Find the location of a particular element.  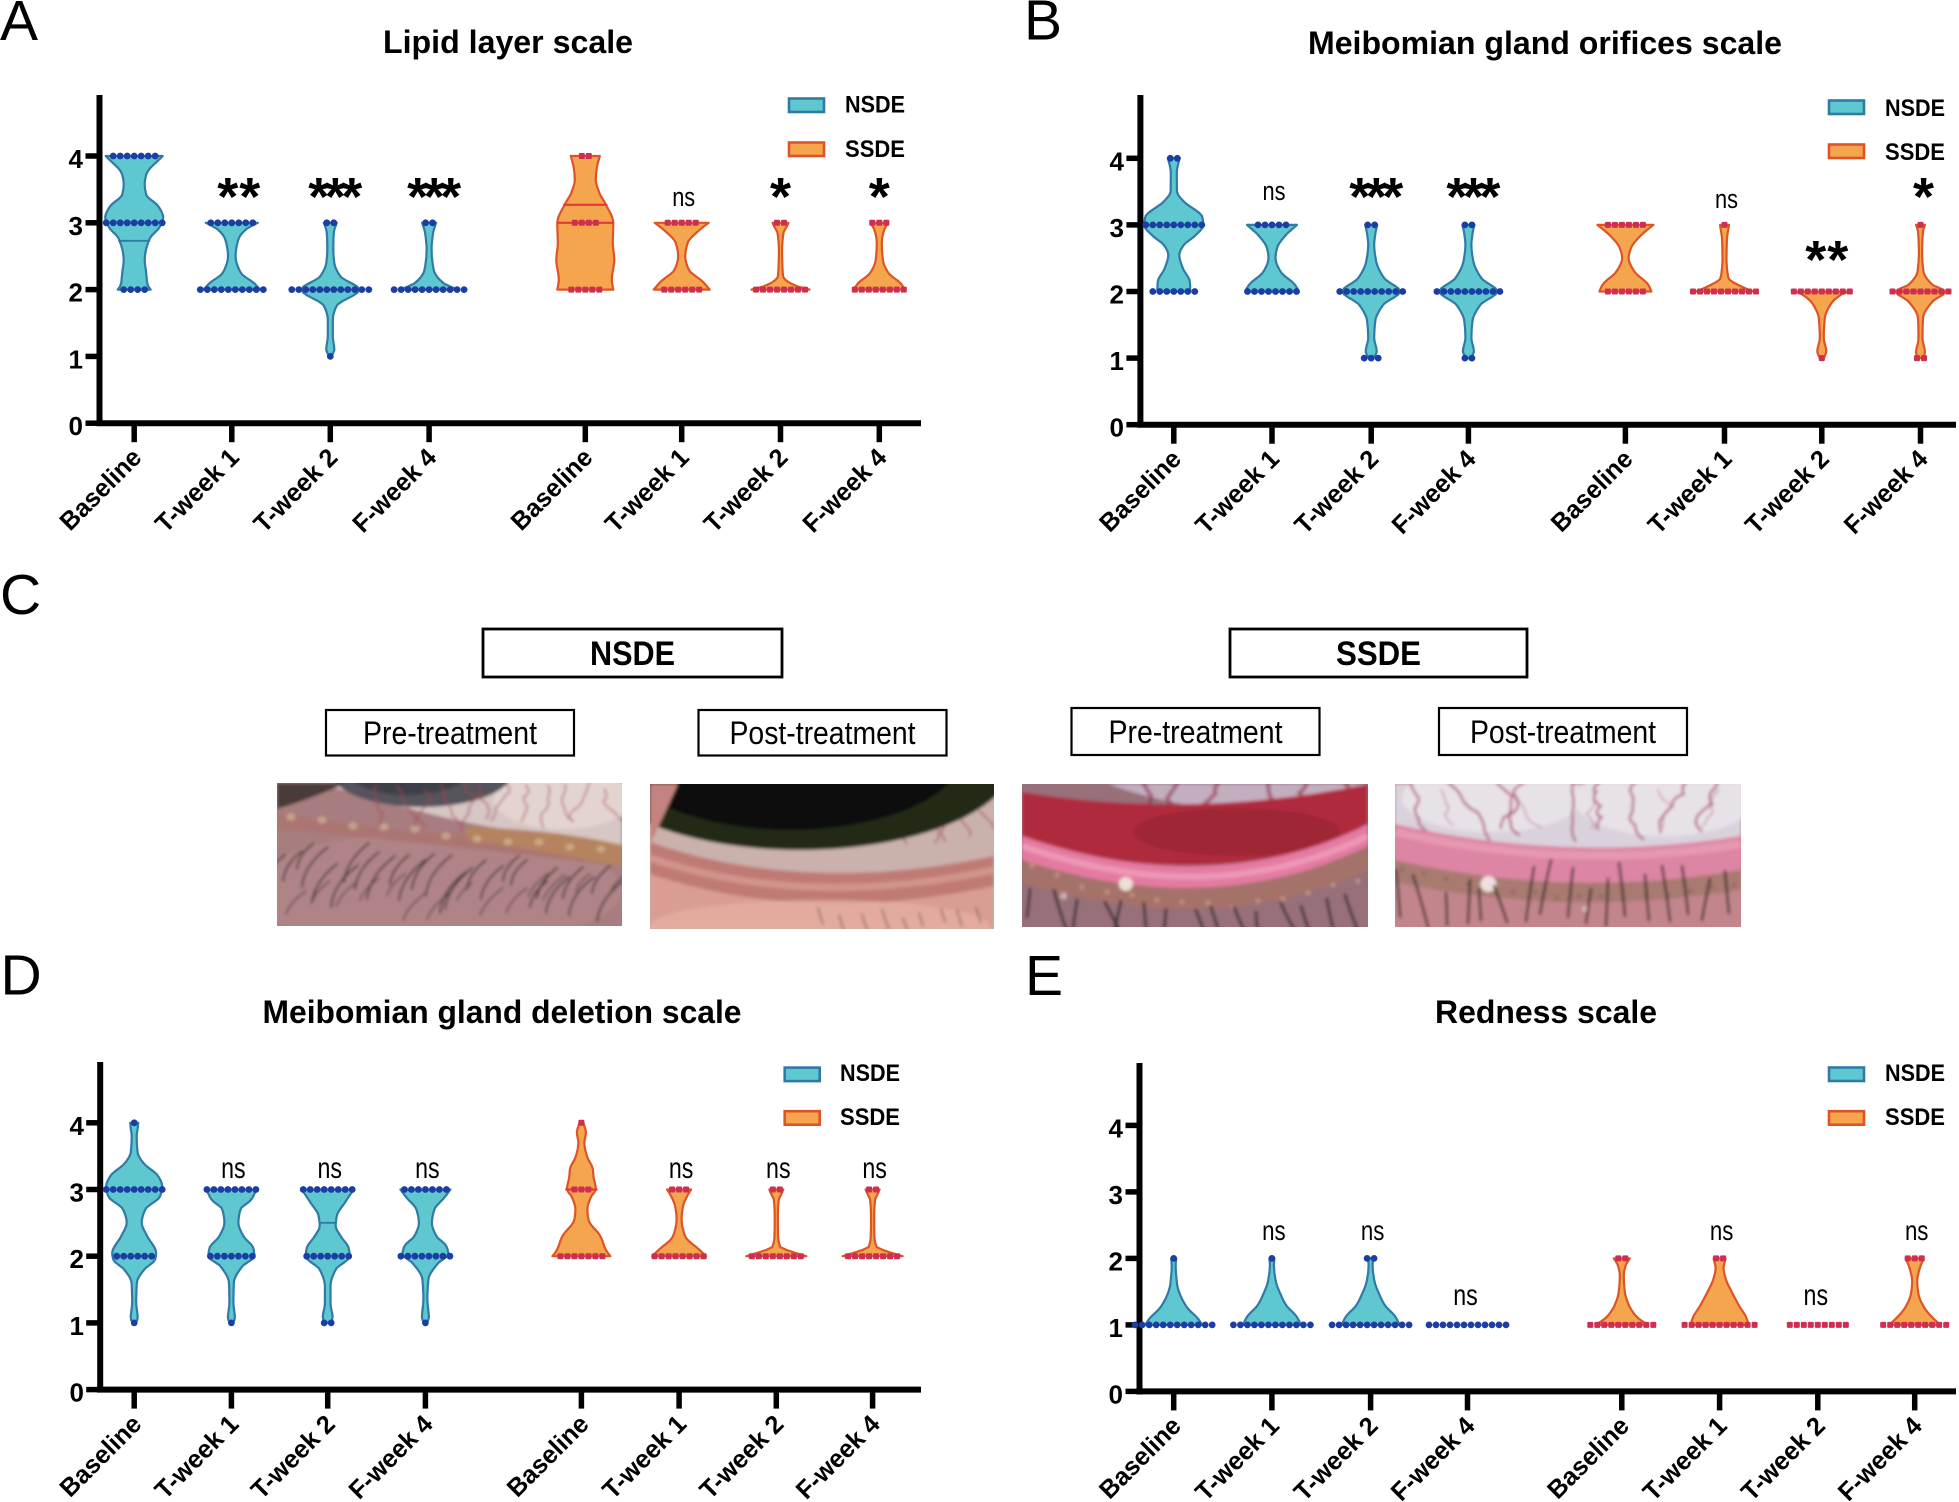

svg-text: Lipid layer scale is located at coordinates (508, 42).